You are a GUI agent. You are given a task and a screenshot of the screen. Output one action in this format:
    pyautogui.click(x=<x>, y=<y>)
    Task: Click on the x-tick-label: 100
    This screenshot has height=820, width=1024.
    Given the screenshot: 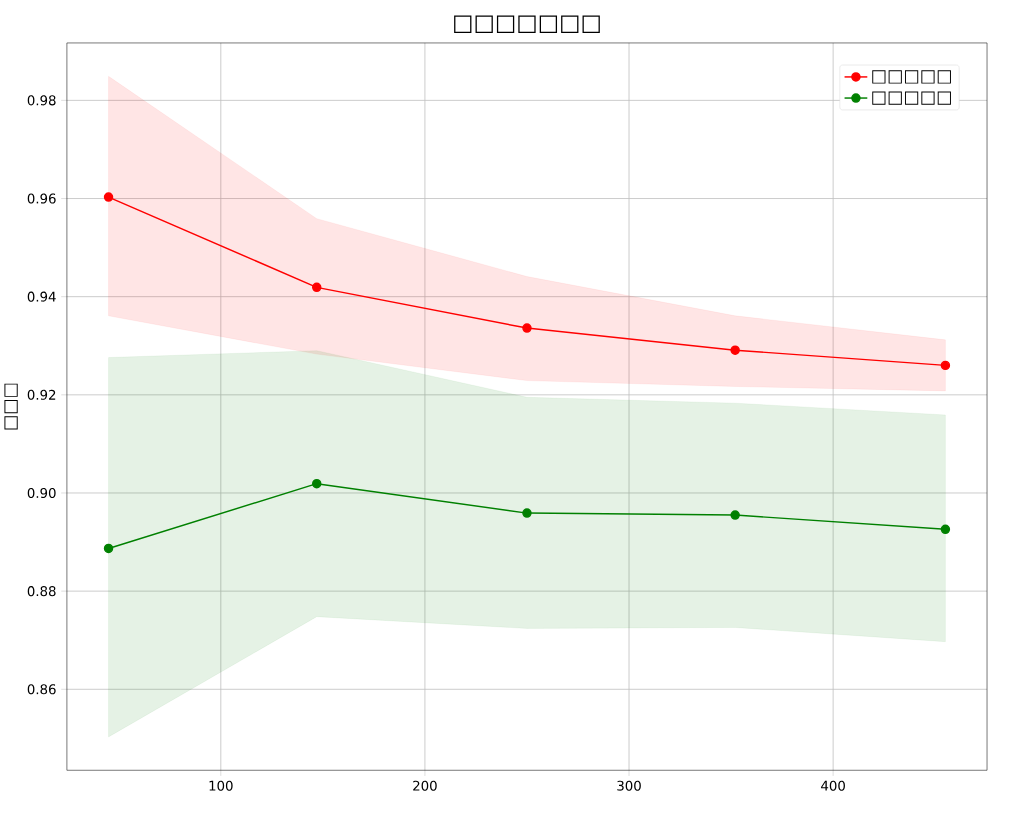 What is the action you would take?
    pyautogui.click(x=221, y=785)
    